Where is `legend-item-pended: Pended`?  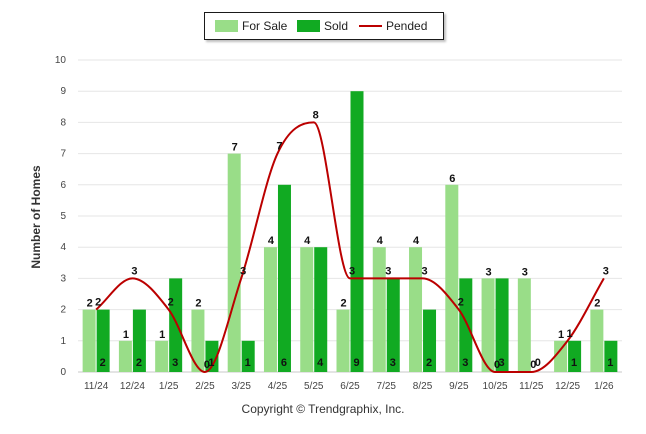
legend-item-pended: Pended is located at coordinates (393, 26).